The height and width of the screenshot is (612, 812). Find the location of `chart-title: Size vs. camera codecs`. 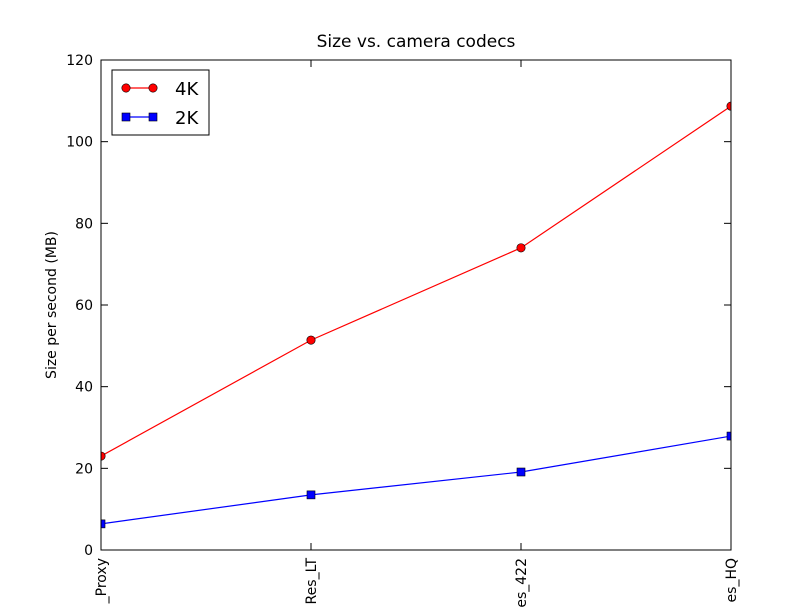

chart-title: Size vs. camera codecs is located at coordinates (416, 42).